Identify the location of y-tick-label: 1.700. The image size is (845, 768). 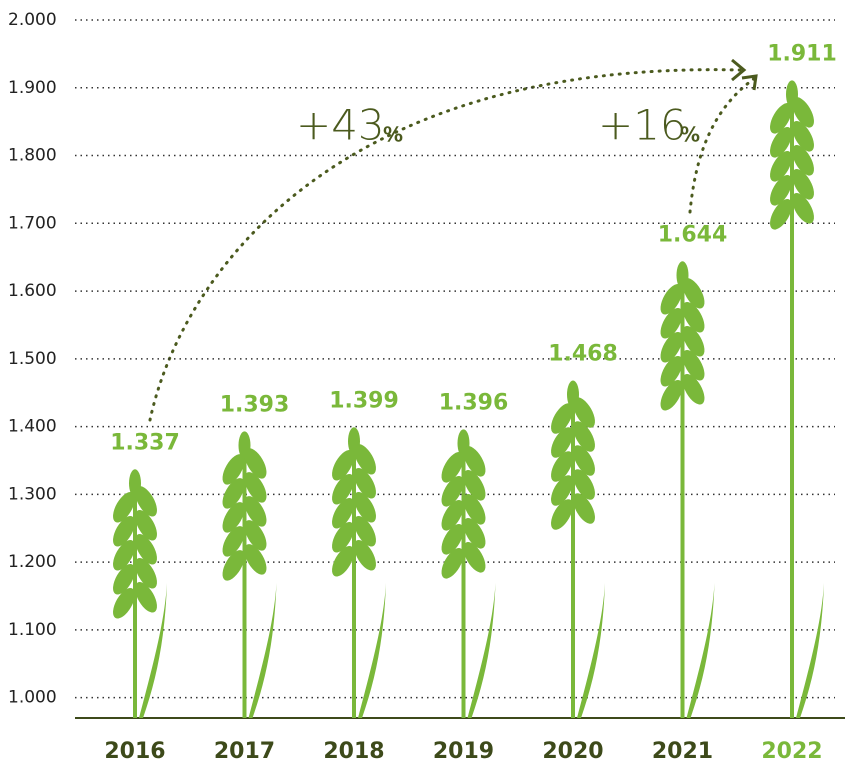
(32, 223).